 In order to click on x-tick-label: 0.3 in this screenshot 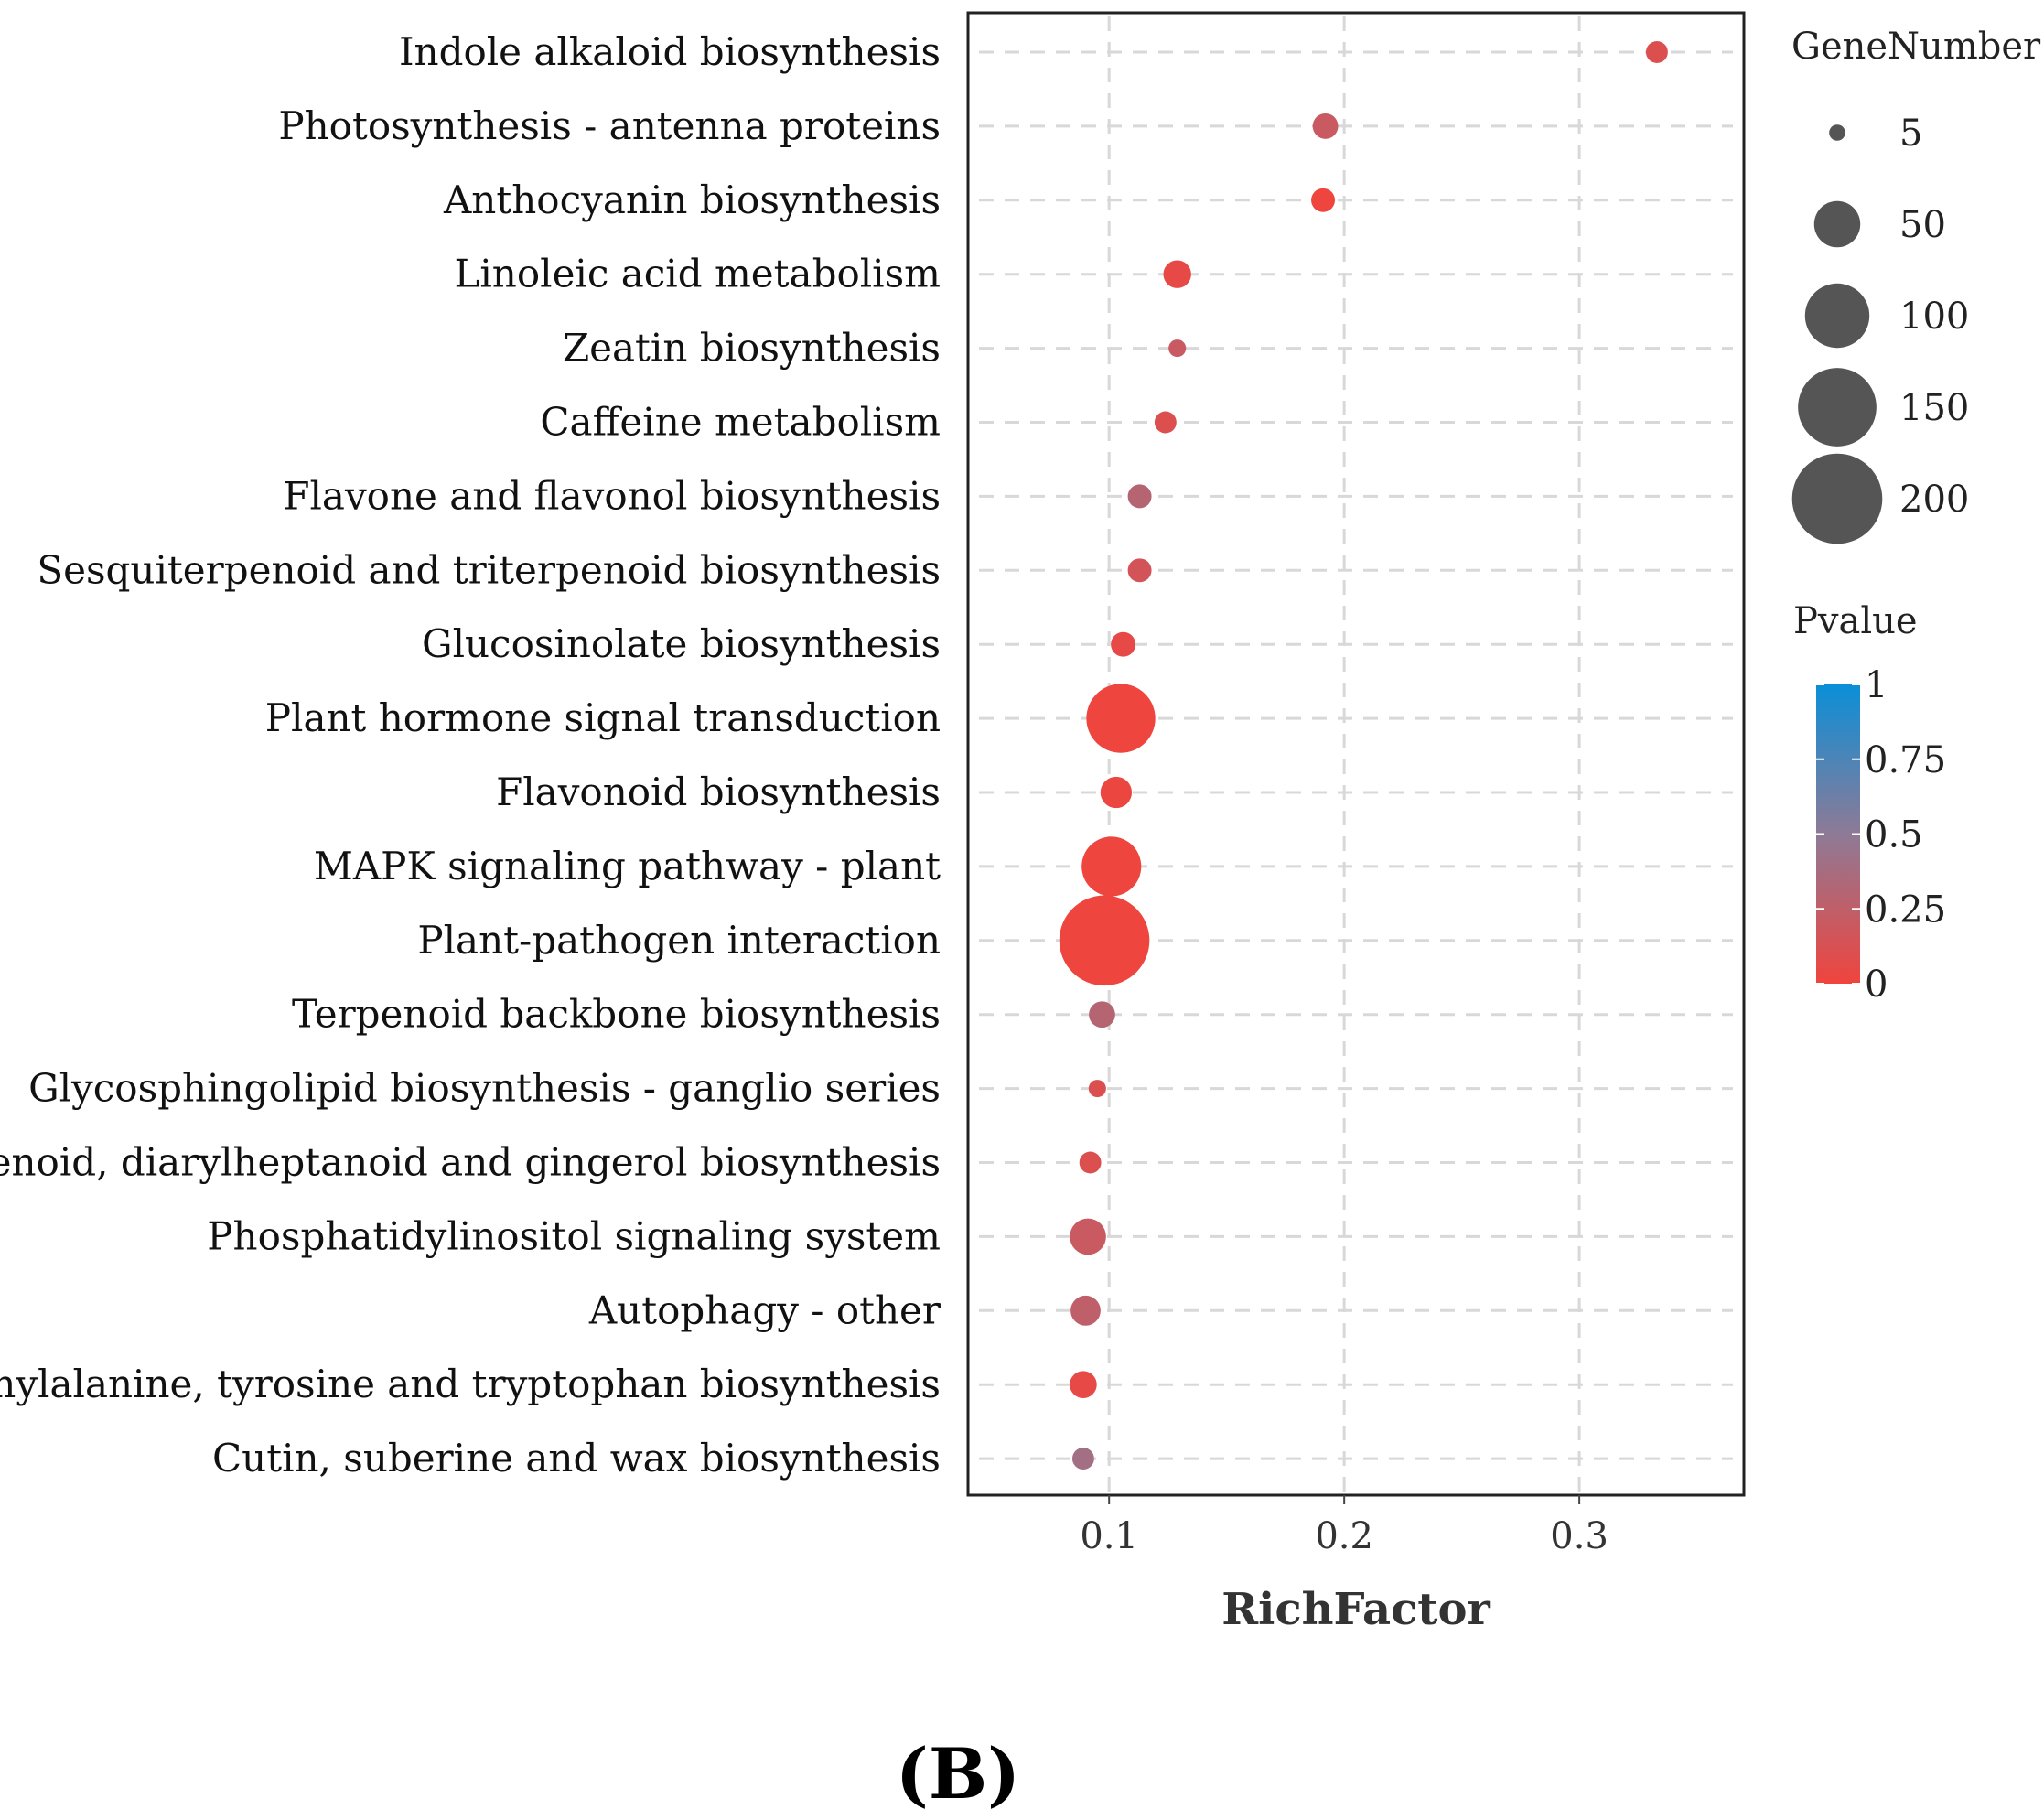, I will do `click(1579, 1536)`.